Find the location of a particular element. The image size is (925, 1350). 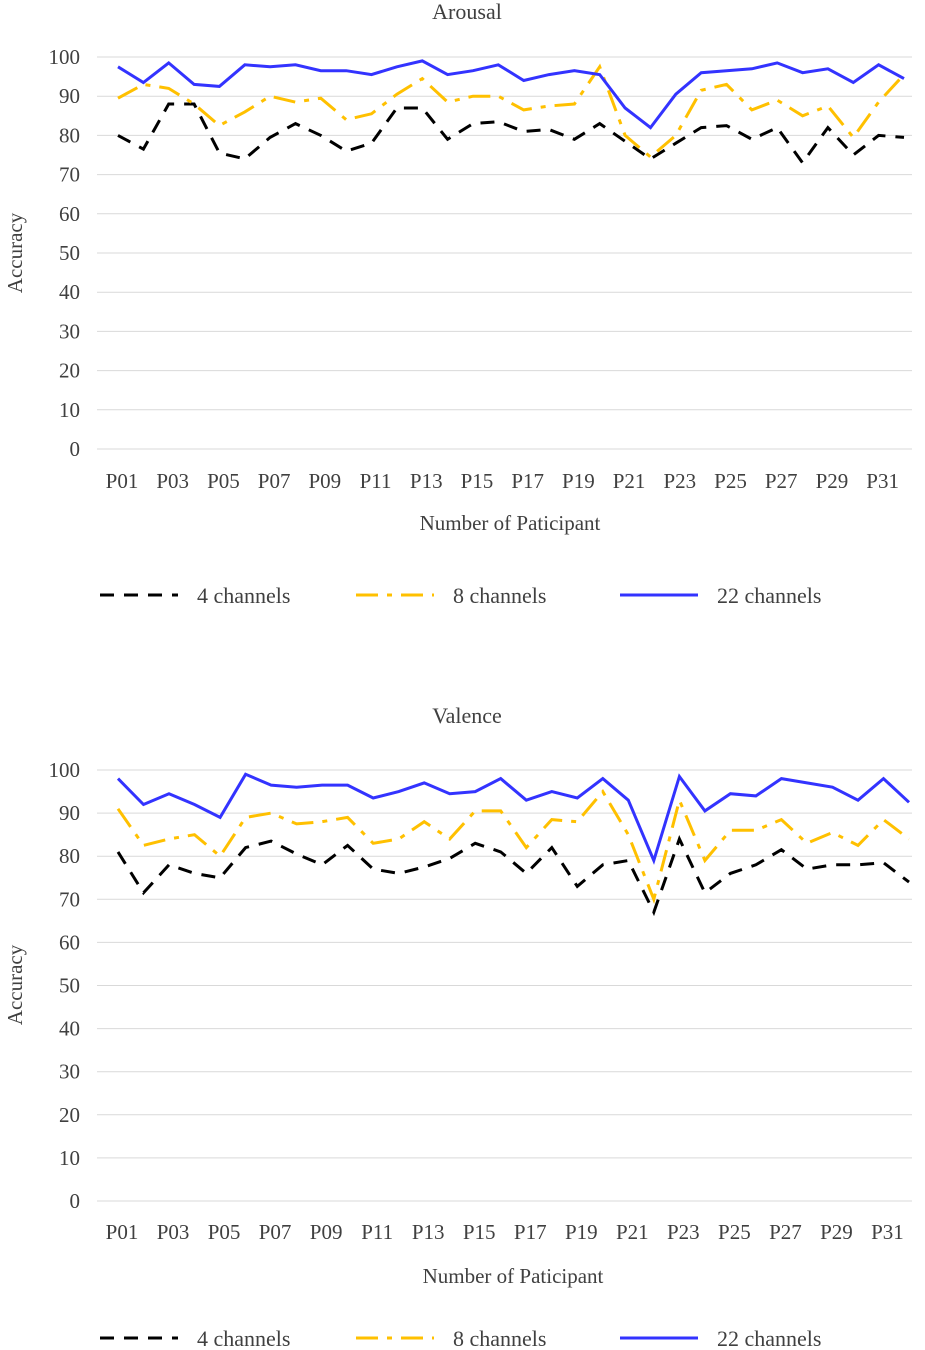

chart-title: Arousal is located at coordinates (467, 12).